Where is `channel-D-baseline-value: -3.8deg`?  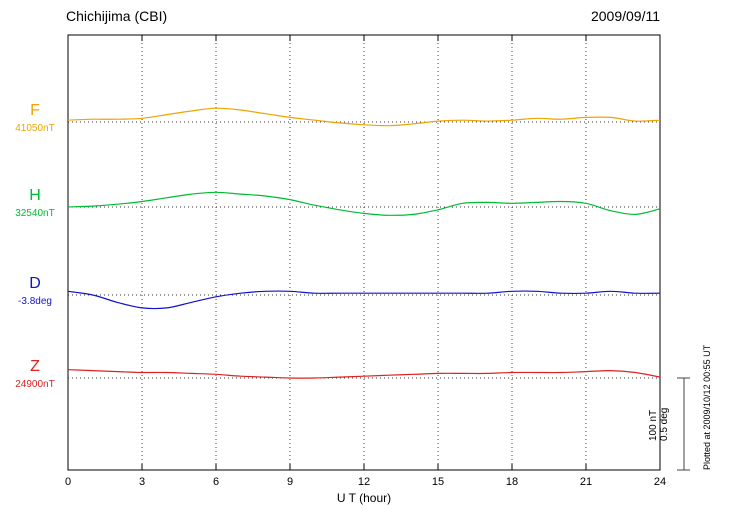 channel-D-baseline-value: -3.8deg is located at coordinates (35, 301).